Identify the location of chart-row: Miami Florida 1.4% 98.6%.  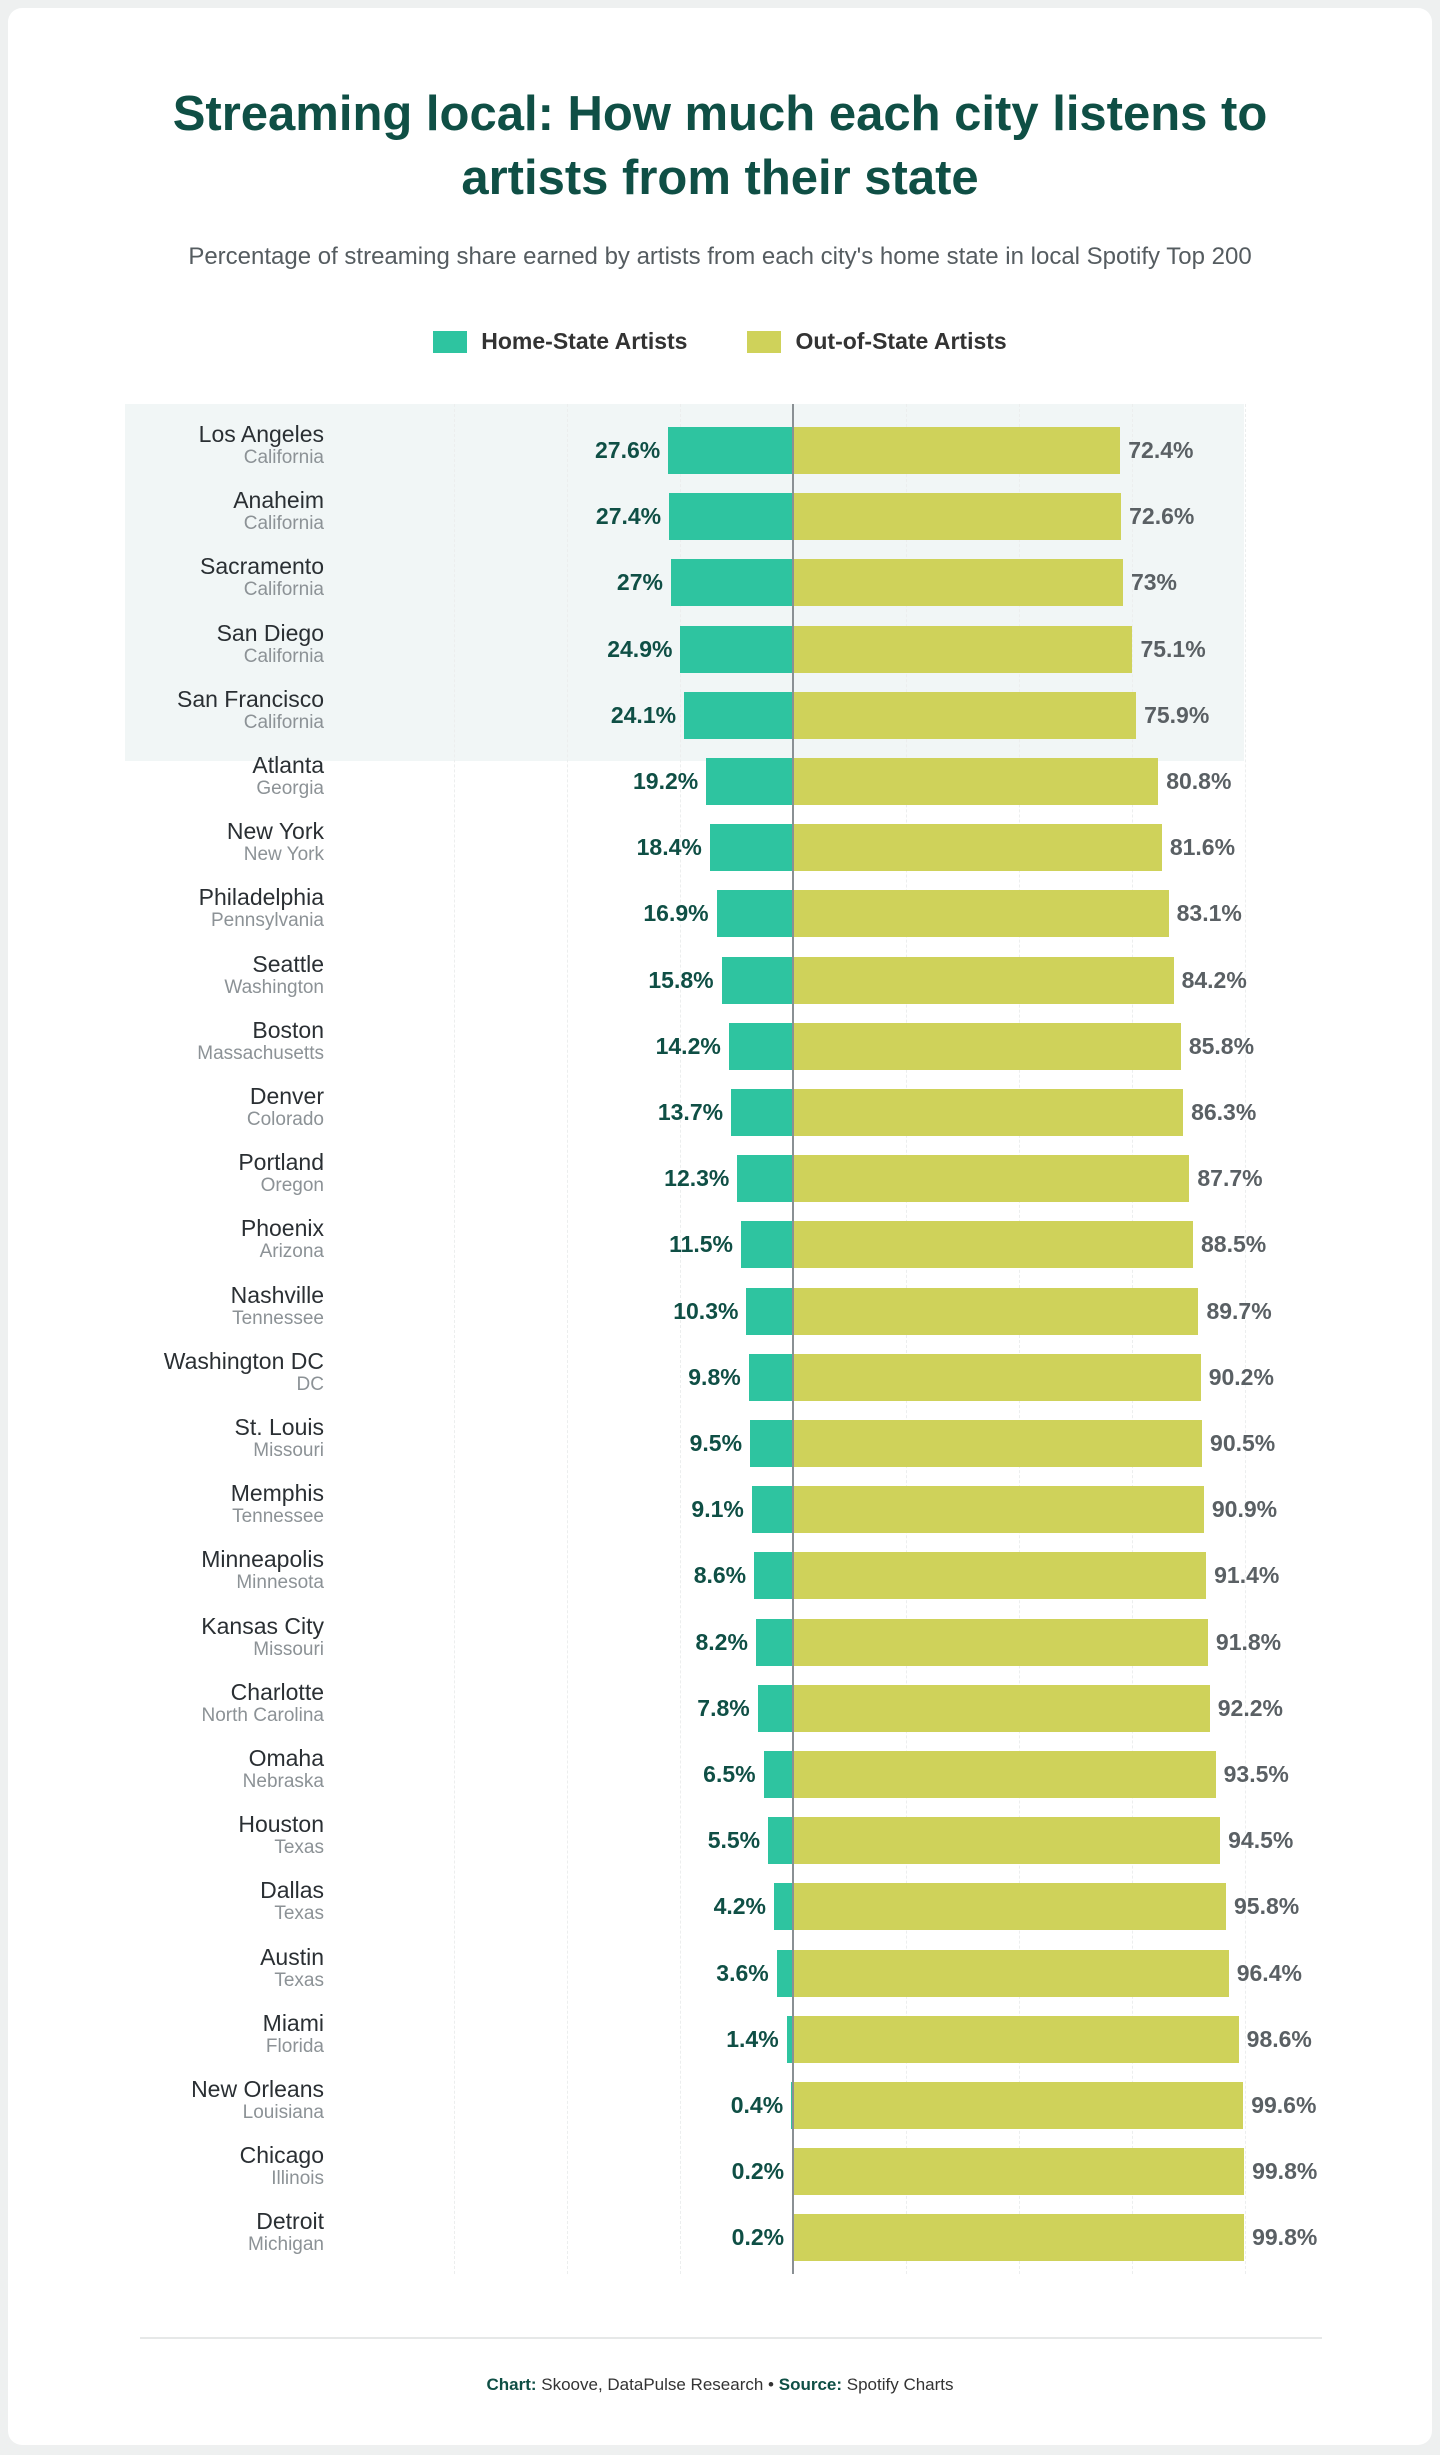
(720, 2040).